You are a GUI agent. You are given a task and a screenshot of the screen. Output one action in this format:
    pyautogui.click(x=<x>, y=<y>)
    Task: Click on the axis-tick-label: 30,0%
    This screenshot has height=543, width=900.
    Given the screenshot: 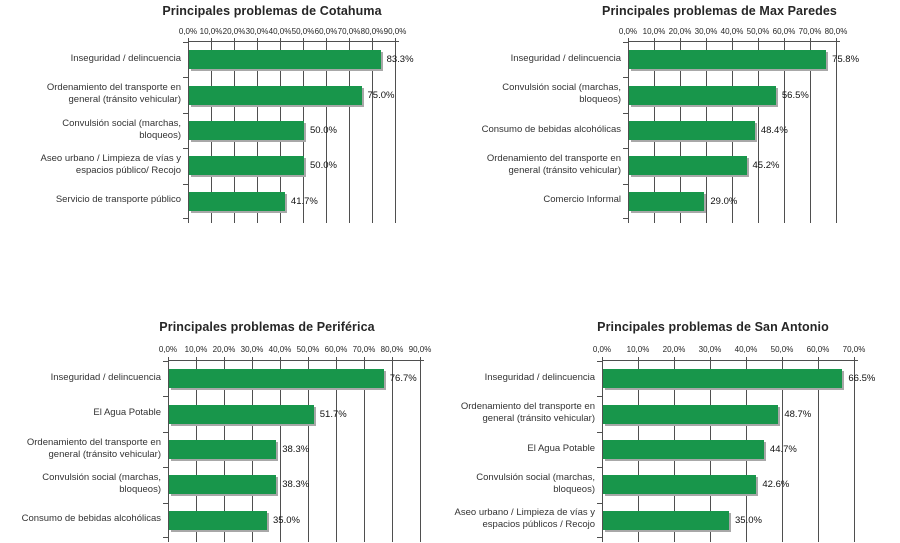 What is the action you would take?
    pyautogui.click(x=257, y=31)
    